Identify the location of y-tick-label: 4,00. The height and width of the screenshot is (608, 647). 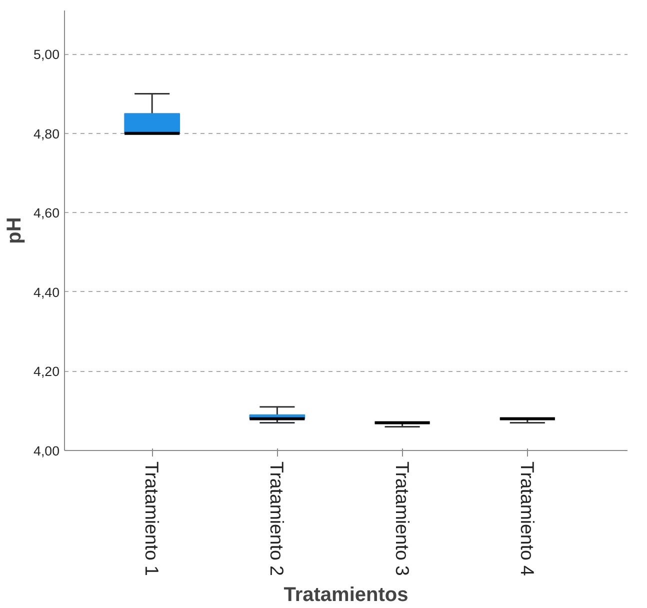
(47, 451).